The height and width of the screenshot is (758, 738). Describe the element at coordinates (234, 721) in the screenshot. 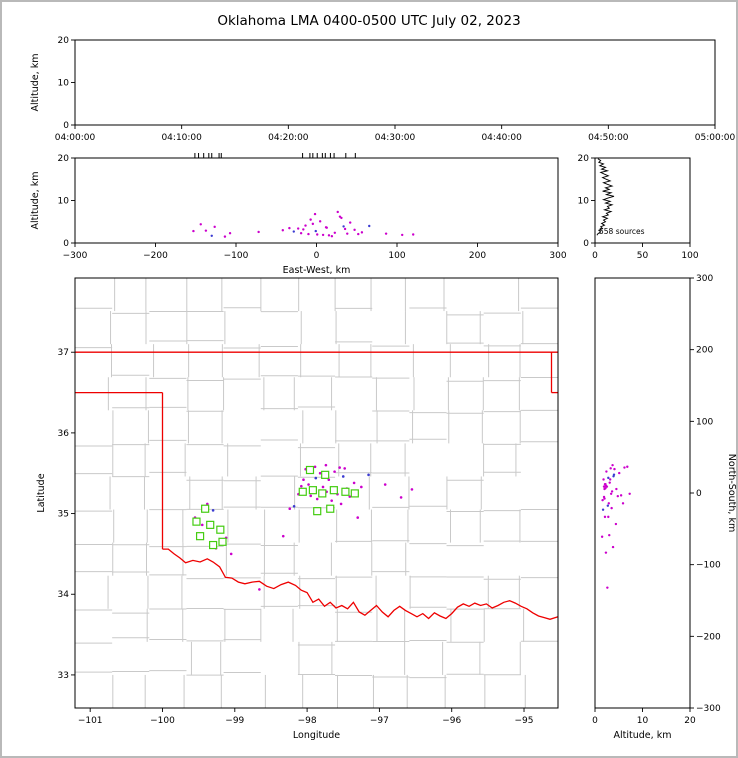

I see `x-tick-label: −99` at that location.